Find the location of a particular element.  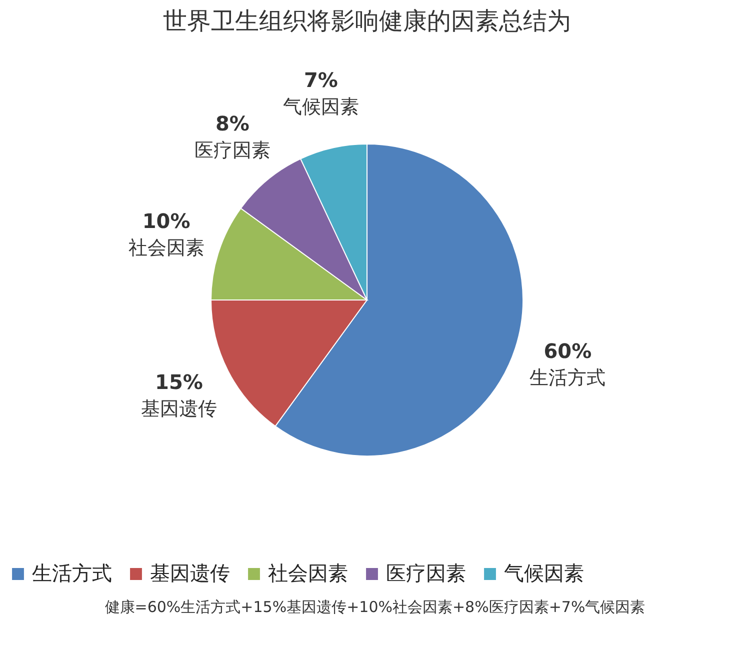

legend-label: 生活方式 is located at coordinates (72, 573).